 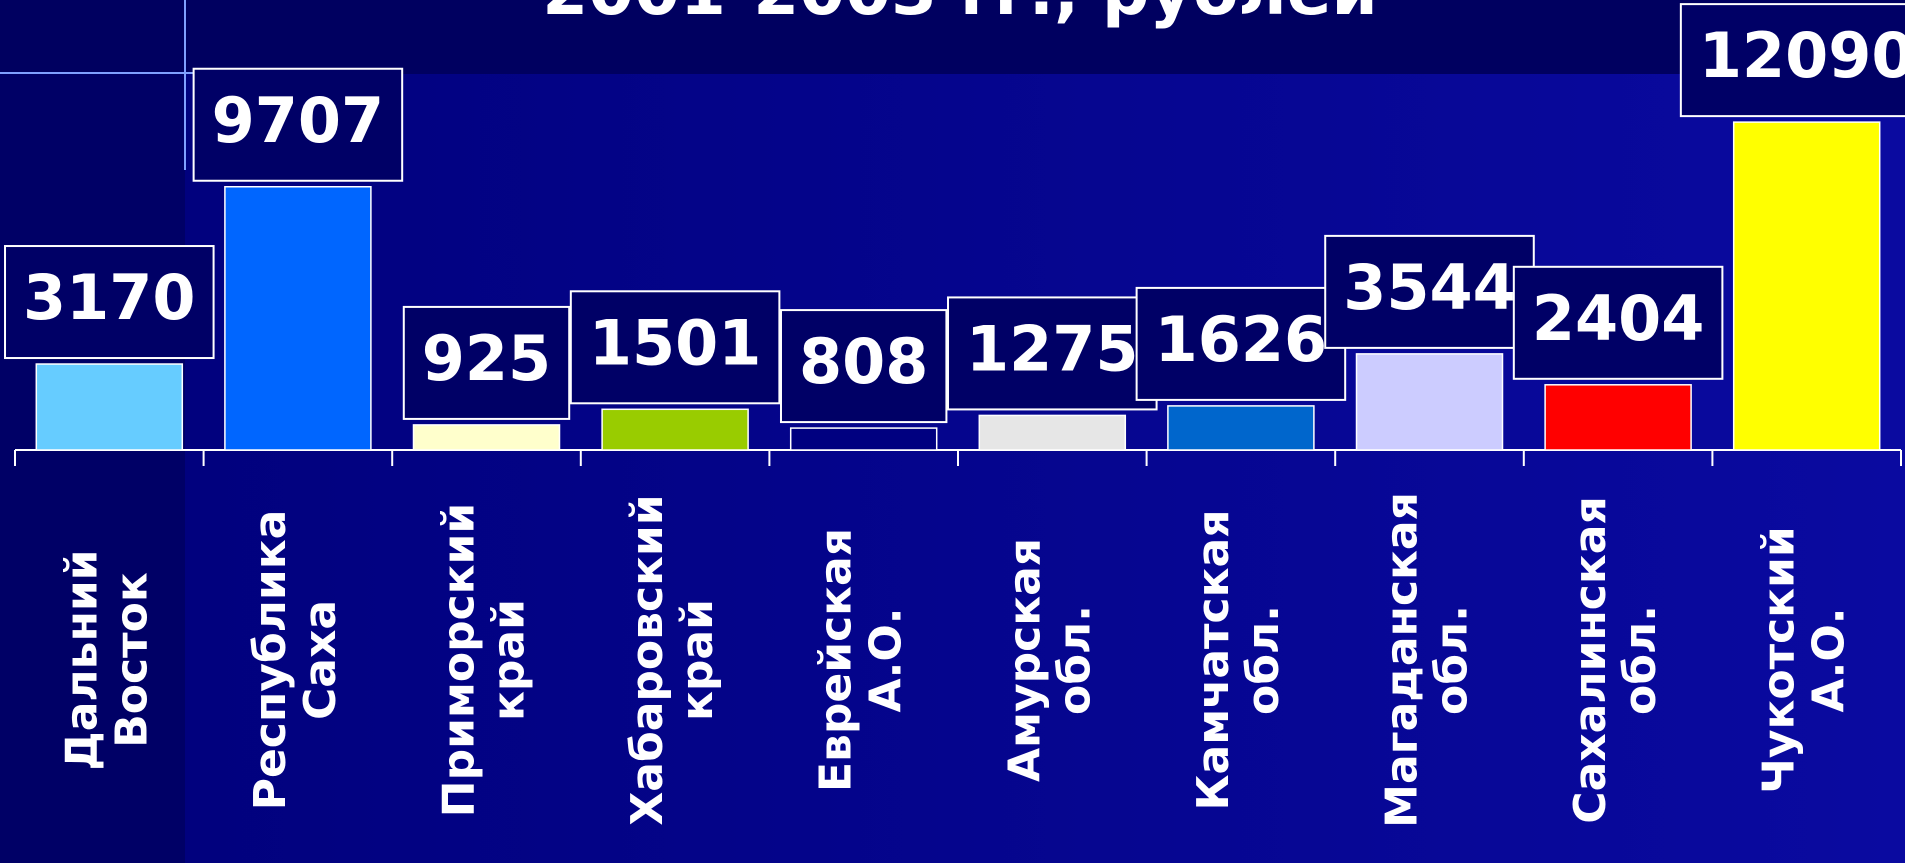 What do you see at coordinates (1618, 318) in the screenshot?
I see `data-label-text: 2404` at bounding box center [1618, 318].